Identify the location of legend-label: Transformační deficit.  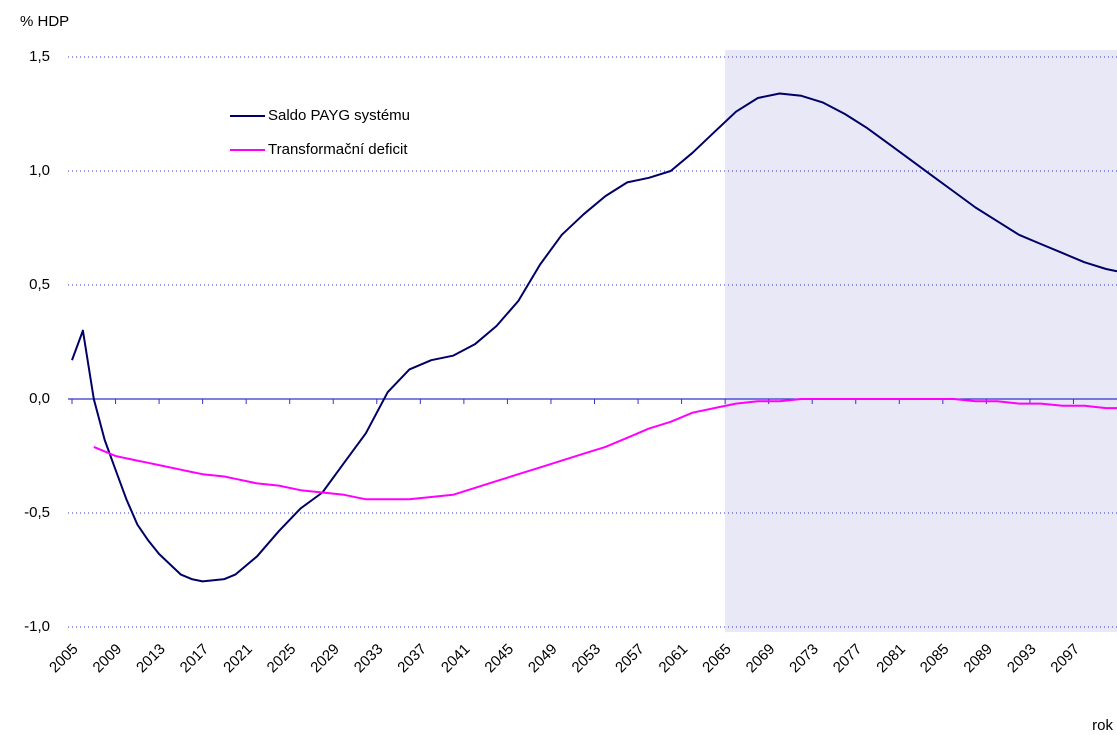
(338, 149).